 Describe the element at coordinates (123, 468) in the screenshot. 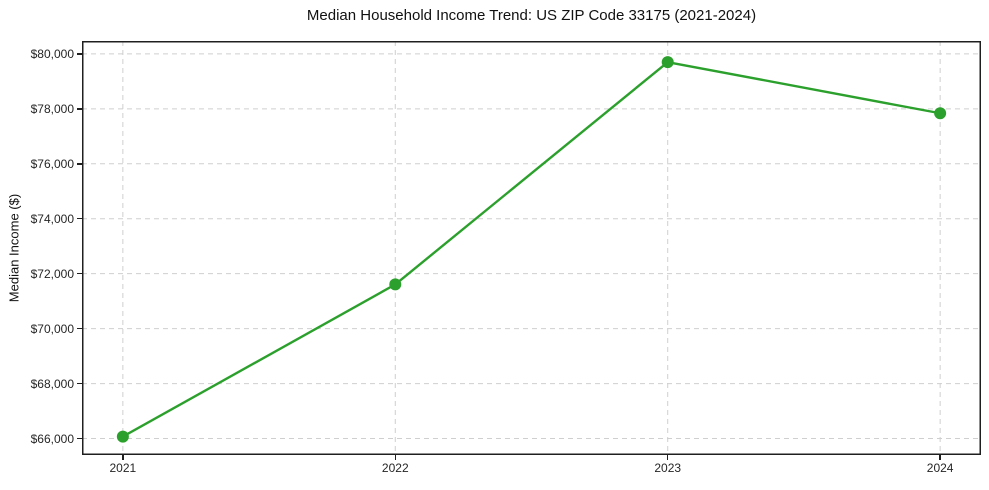

I see `x-tick-label: 2021` at that location.